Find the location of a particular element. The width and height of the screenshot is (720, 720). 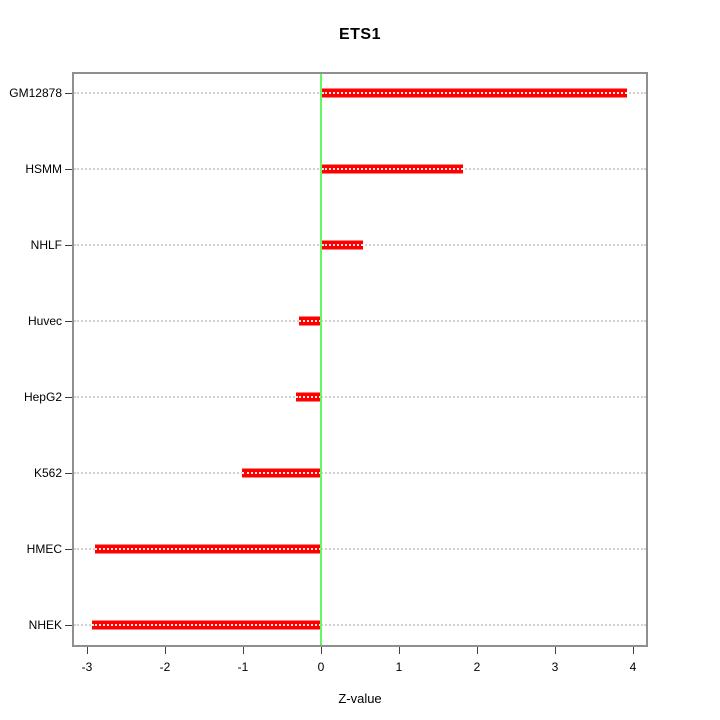

x-tick-label: -1 is located at coordinates (243, 667).